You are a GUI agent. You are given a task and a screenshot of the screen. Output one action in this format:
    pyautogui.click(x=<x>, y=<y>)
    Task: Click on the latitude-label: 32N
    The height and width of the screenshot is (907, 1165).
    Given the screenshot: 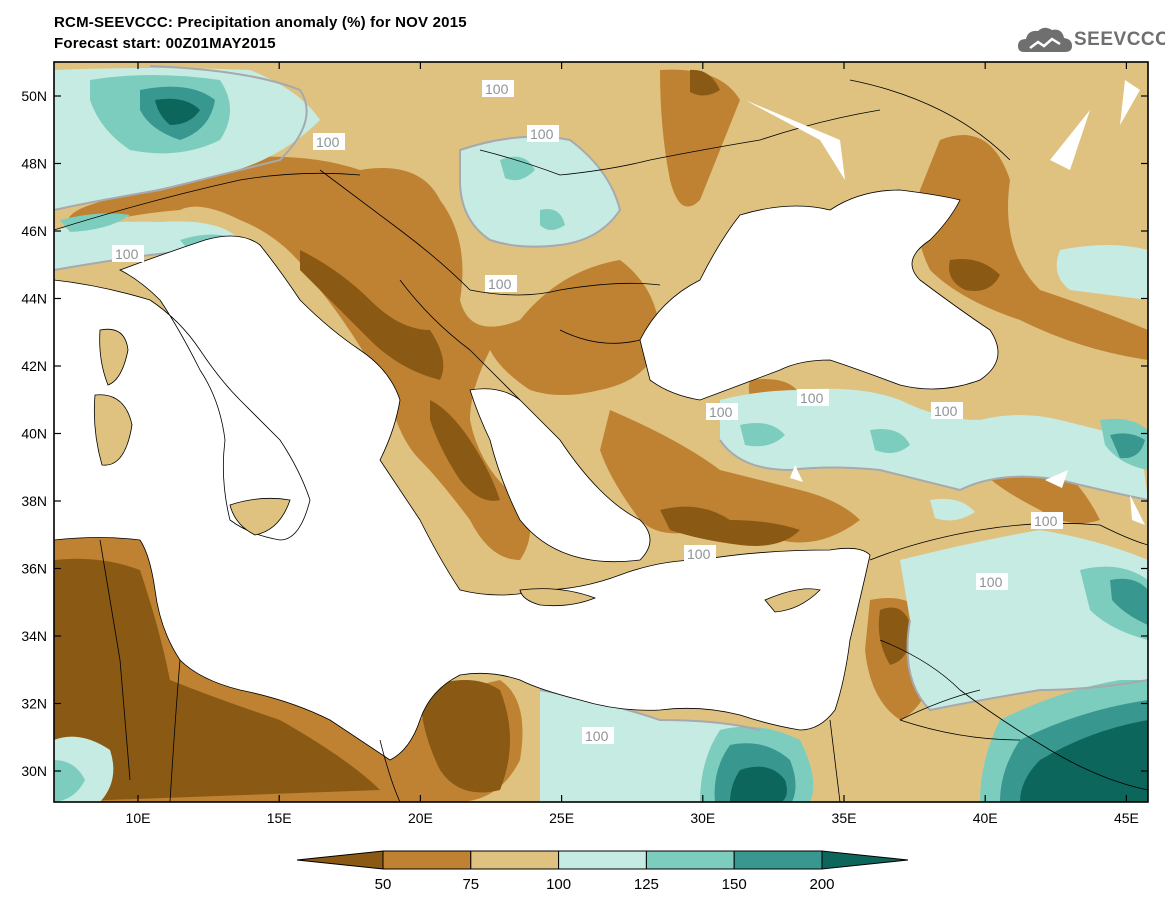 What is the action you would take?
    pyautogui.click(x=34, y=704)
    